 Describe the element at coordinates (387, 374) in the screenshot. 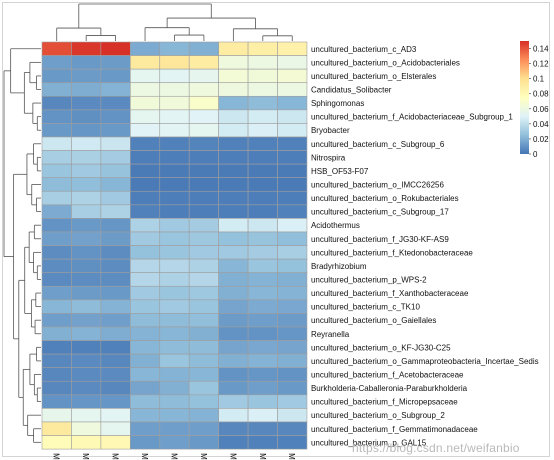

I see `row-label: uncultured_bacterium_f_Acetobacteraceae` at that location.